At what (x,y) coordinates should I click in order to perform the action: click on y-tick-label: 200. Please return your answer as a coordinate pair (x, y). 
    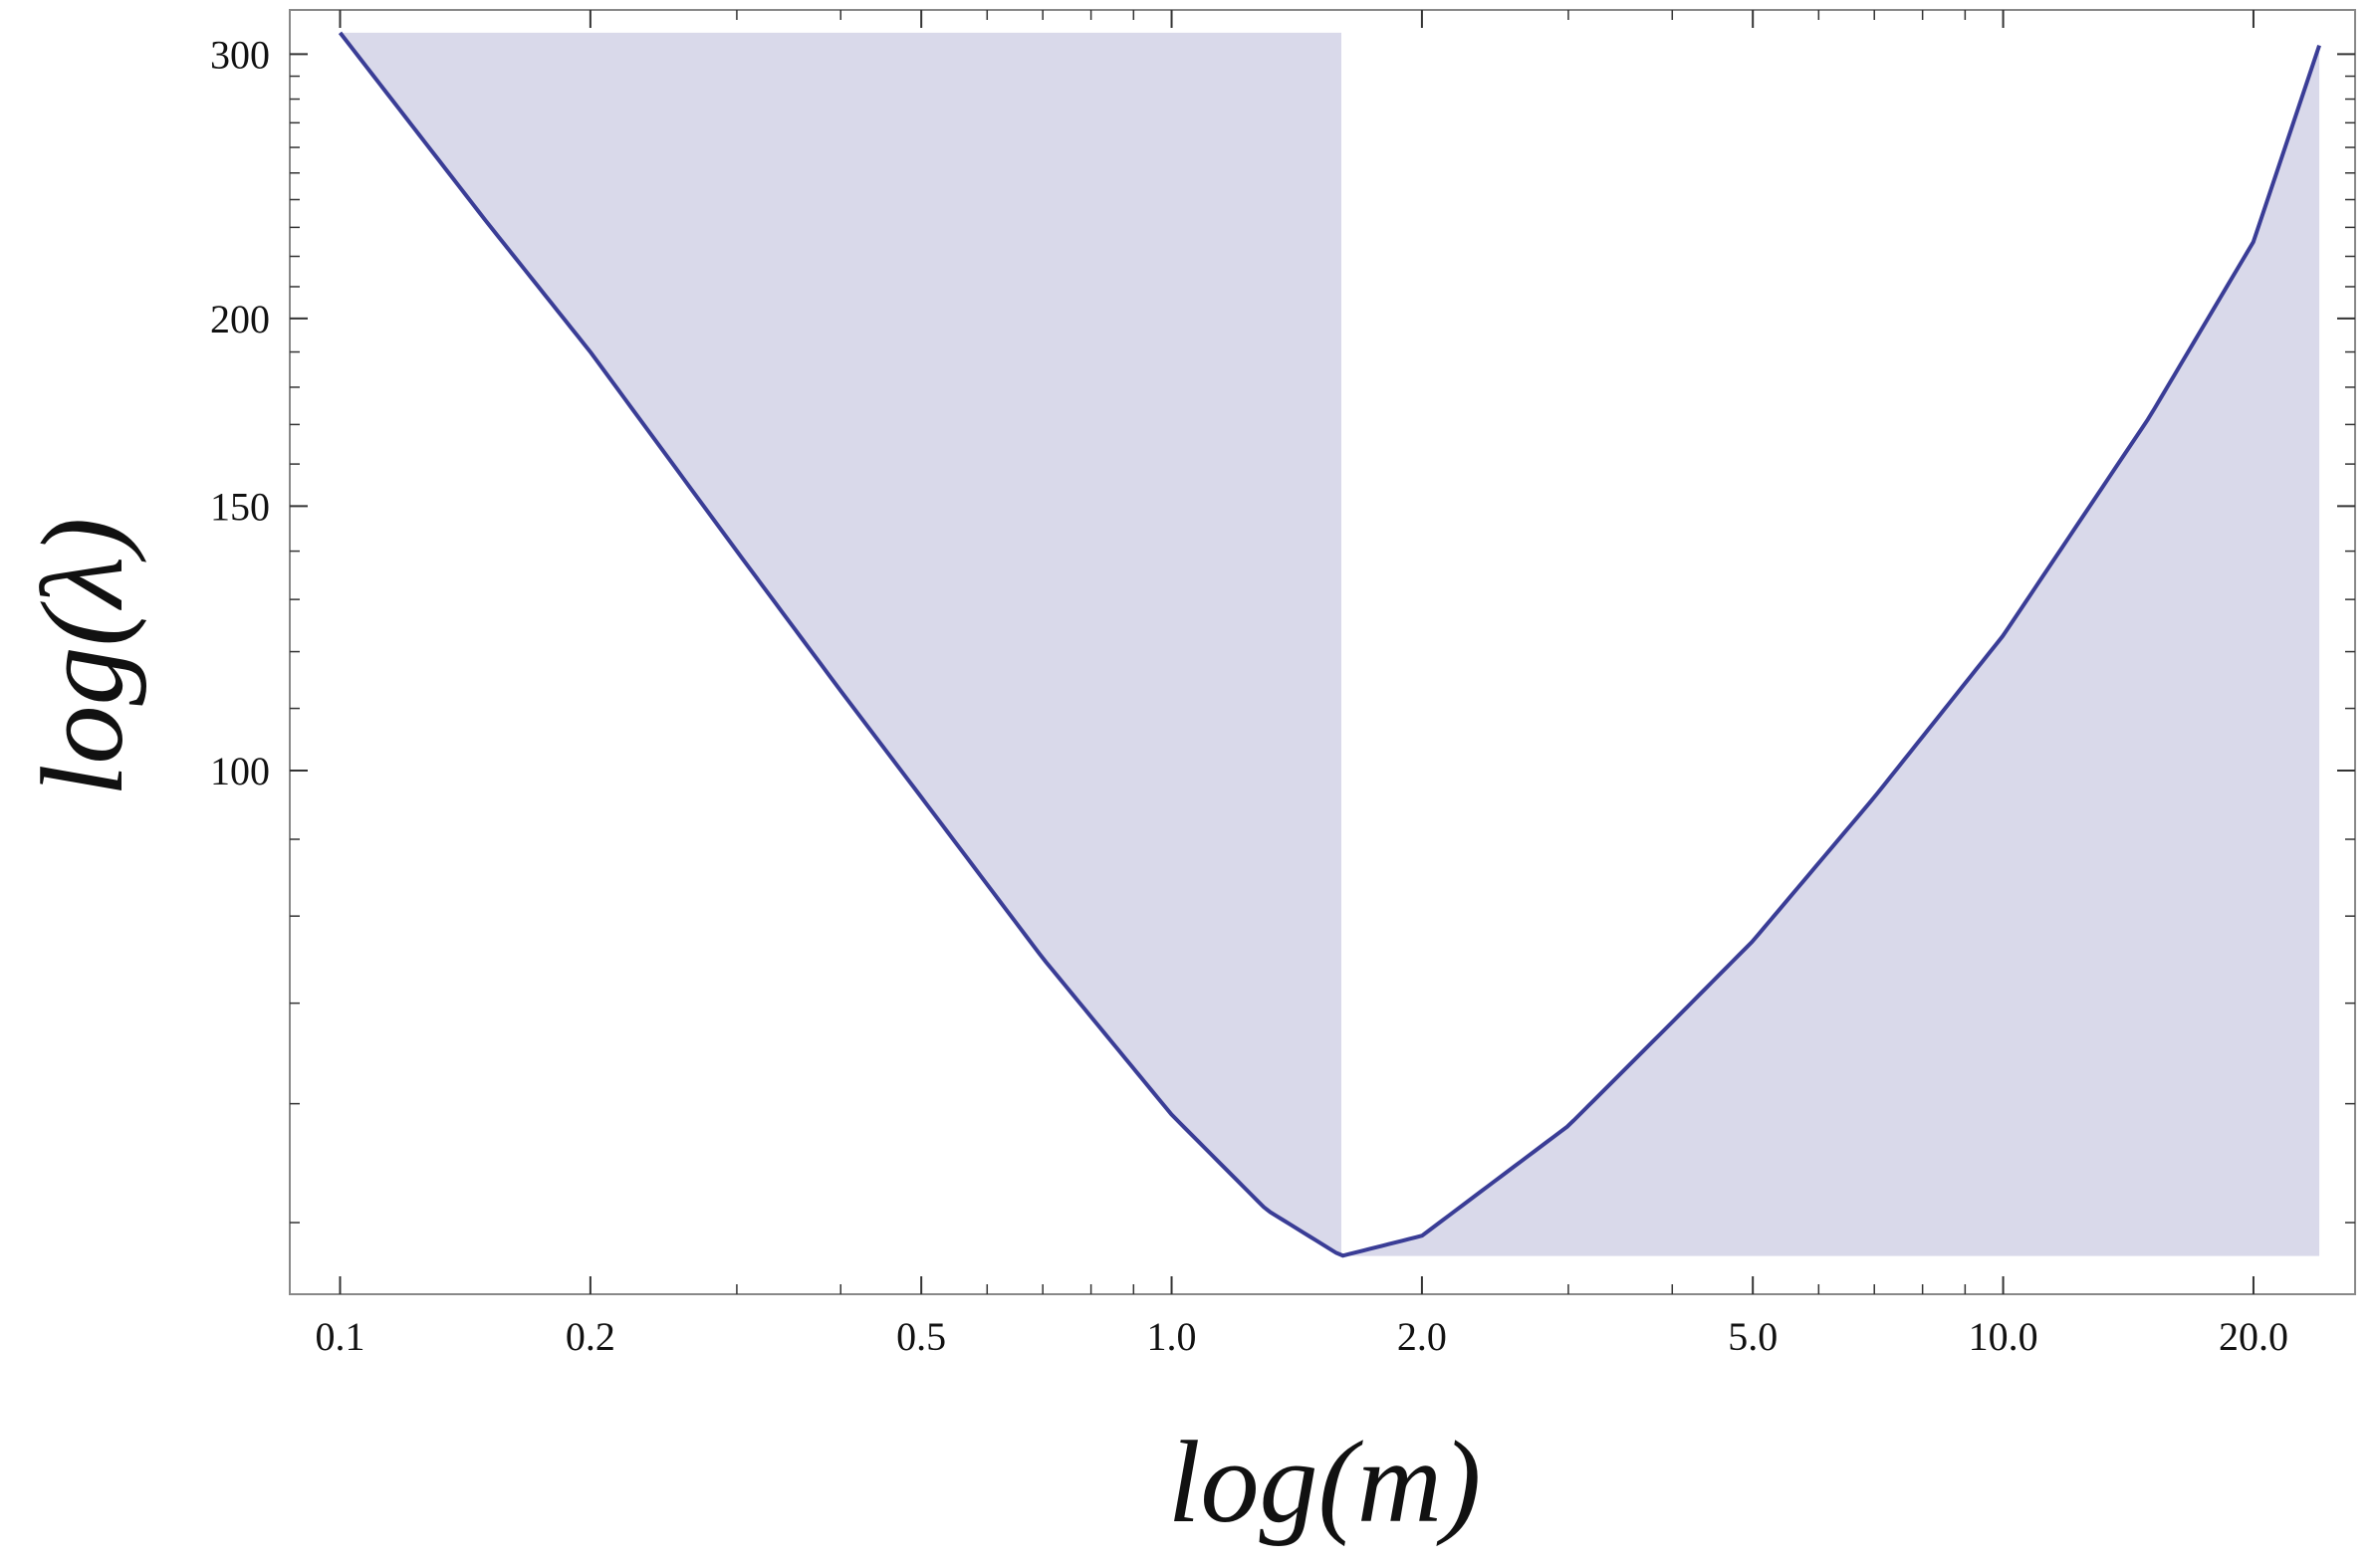
    Looking at the image, I should click on (240, 319).